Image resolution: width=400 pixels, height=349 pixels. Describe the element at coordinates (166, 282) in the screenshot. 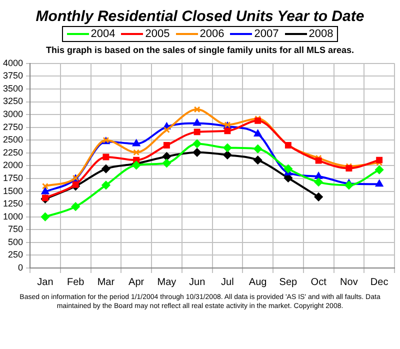

I see `x-tick-label: May` at that location.